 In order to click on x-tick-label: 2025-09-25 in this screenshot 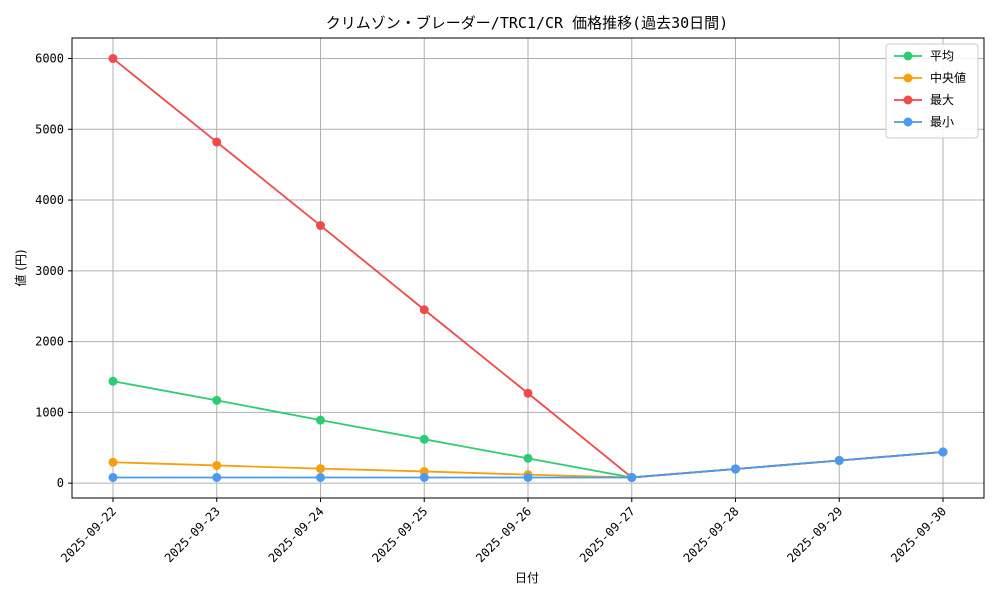, I will do `click(399, 534)`.